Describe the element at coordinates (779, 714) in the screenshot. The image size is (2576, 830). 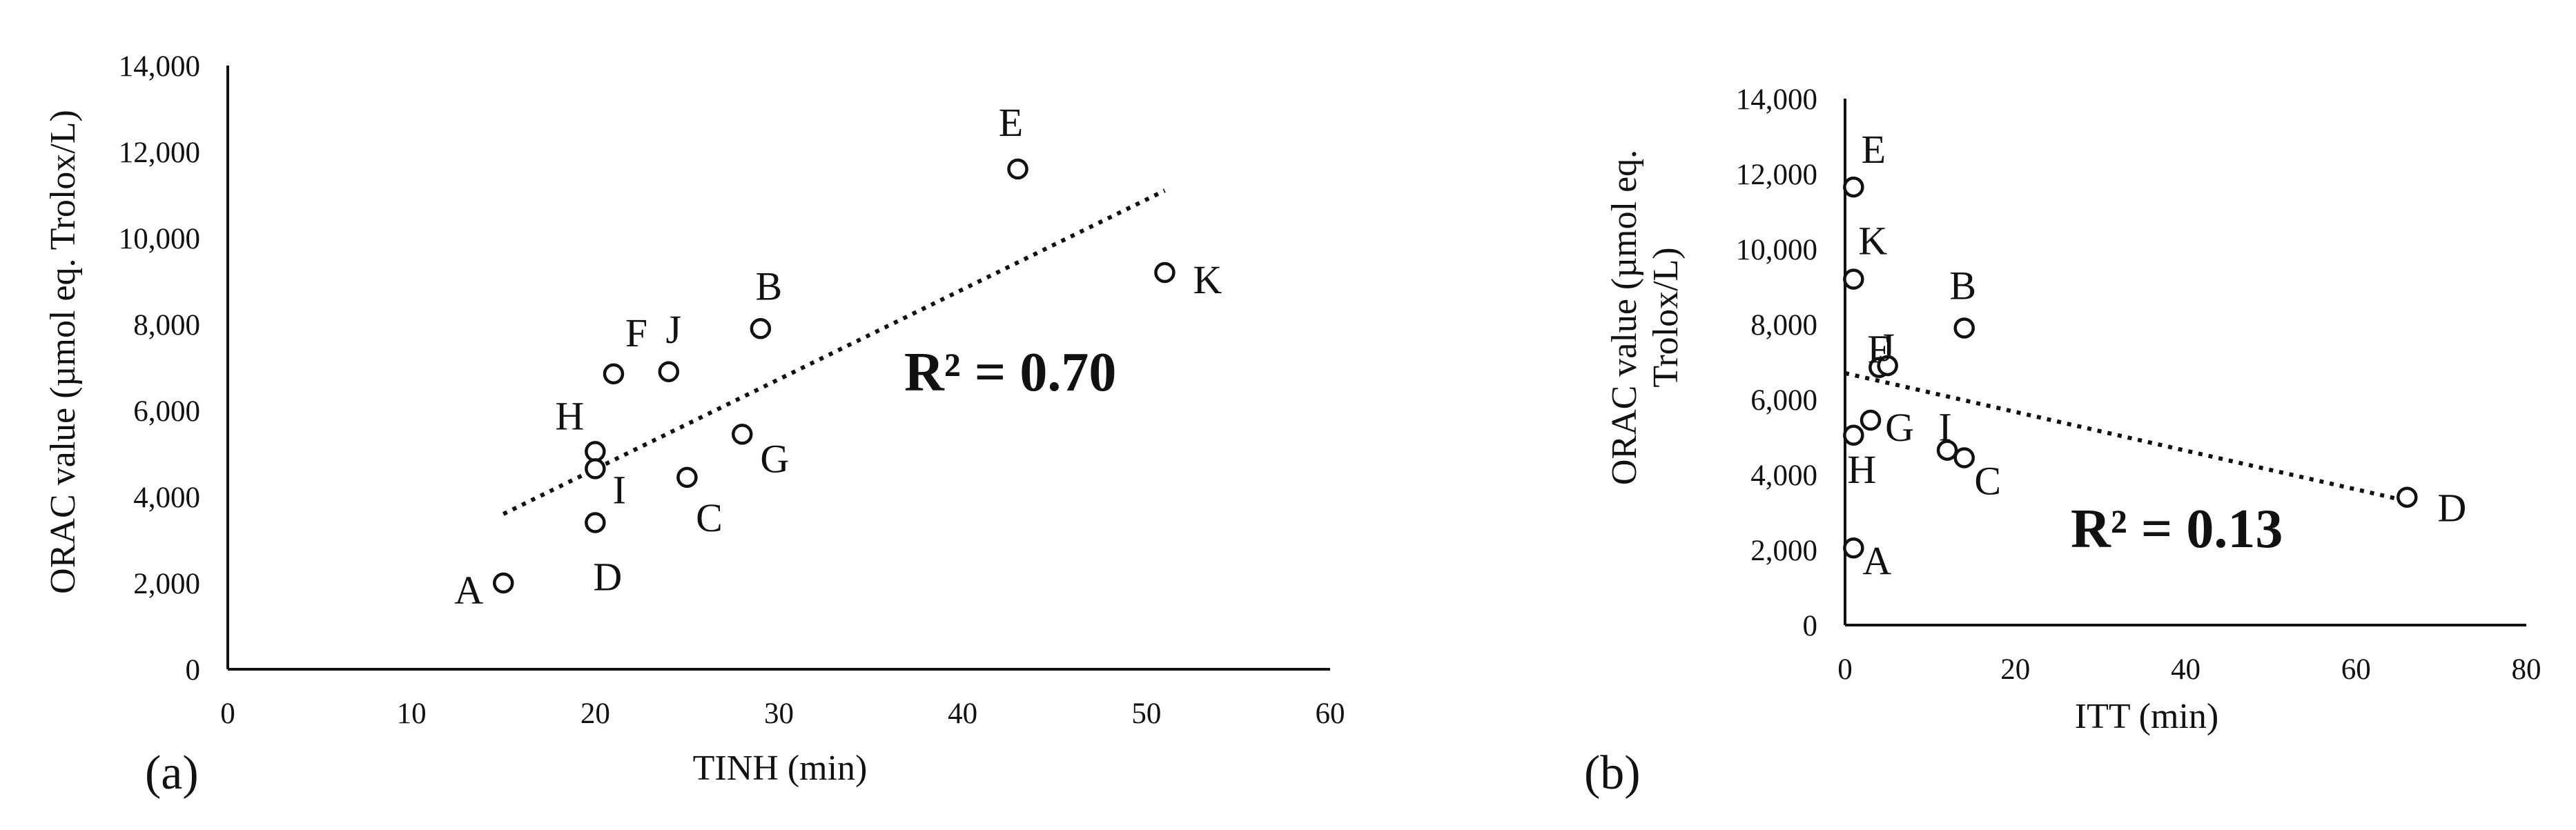
I see `x-tick-label-a: 30` at that location.